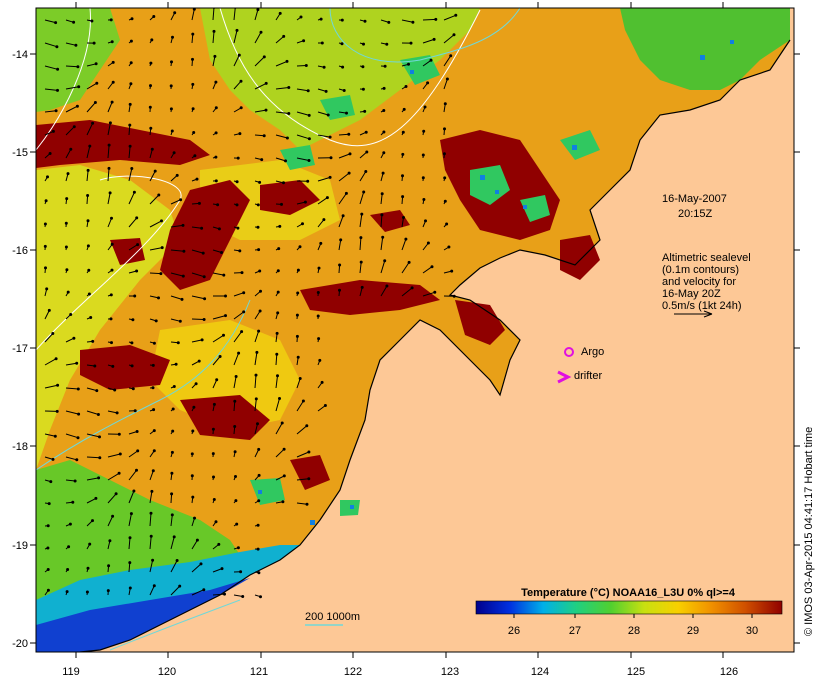 This screenshot has height=680, width=820. Describe the element at coordinates (634, 631) in the screenshot. I see `colorbar-tick-label: 28` at that location.